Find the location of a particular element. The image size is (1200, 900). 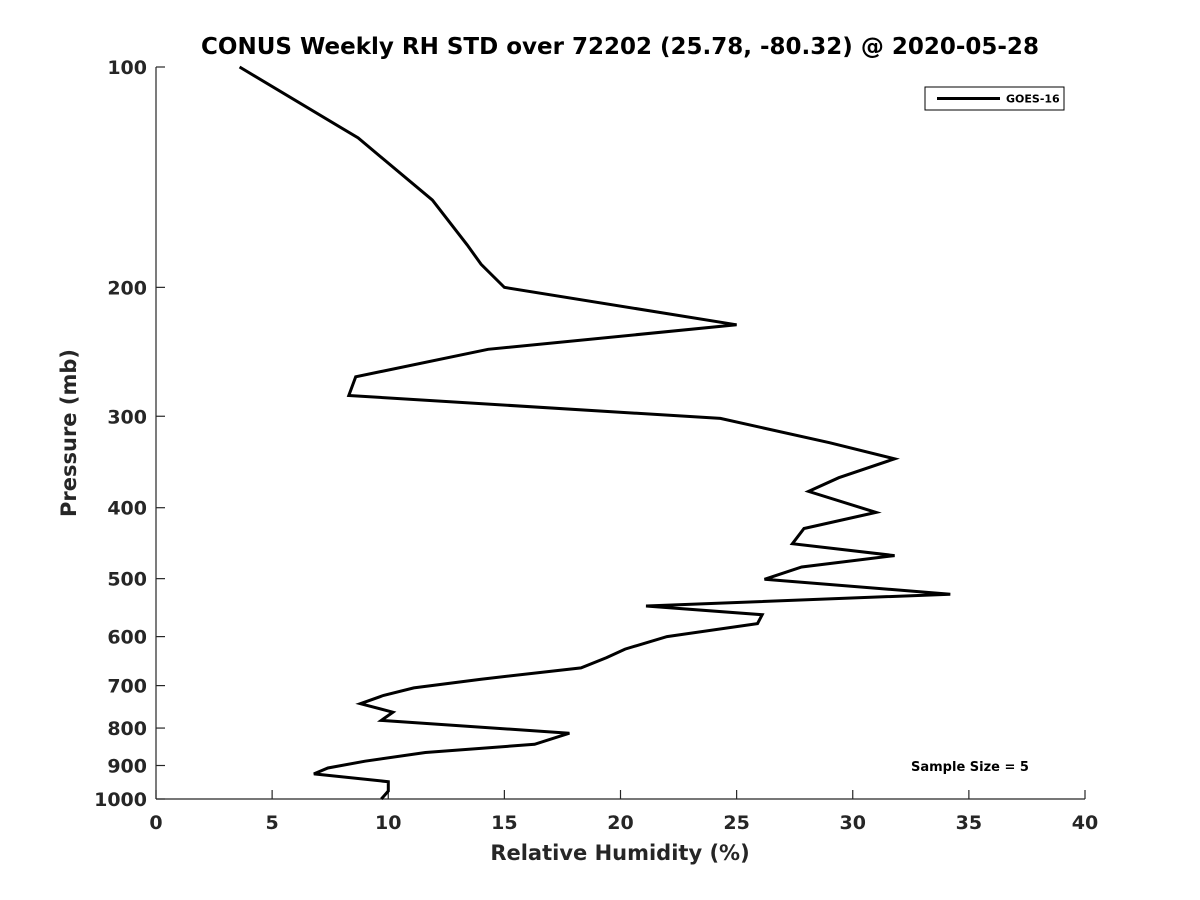

y-tick-label: 800 is located at coordinates (127, 729).